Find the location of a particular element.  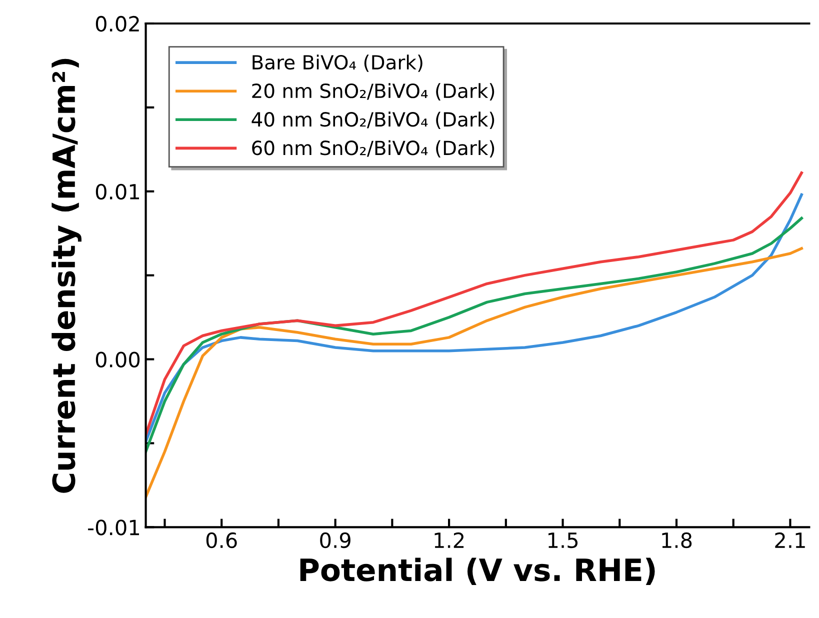

legend-label: 40 nm SnO₂/BiVO₄ (Dark) is located at coordinates (373, 121).